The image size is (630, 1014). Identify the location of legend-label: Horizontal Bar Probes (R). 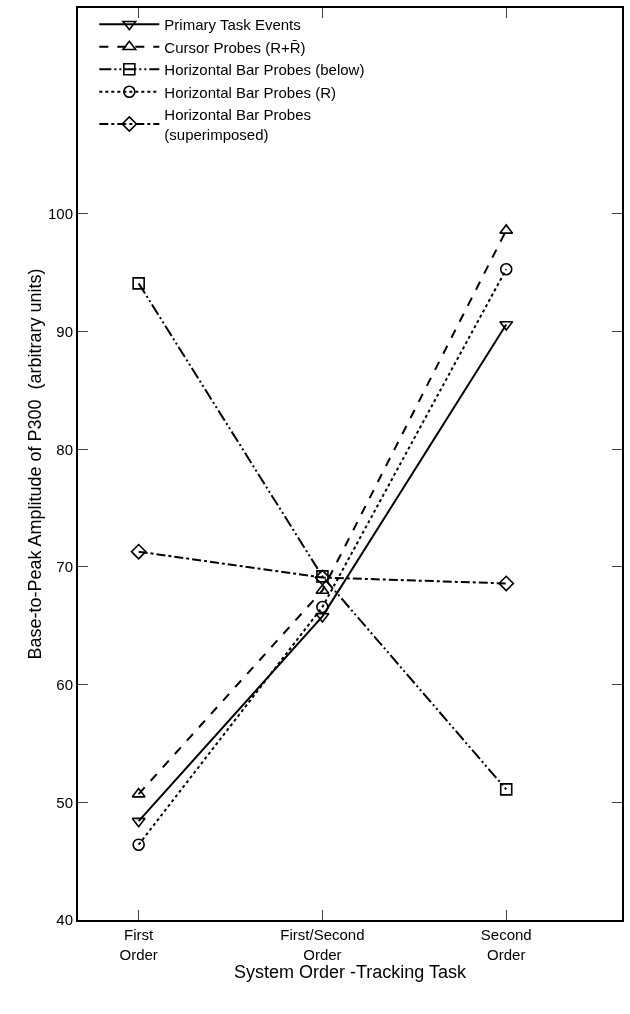
(250, 92).